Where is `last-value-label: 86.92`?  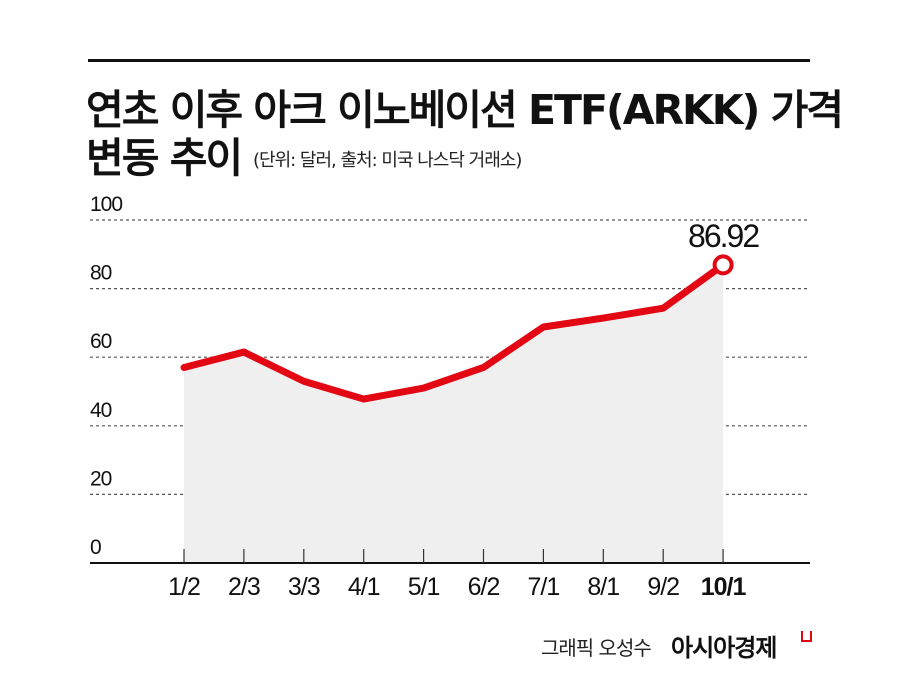 last-value-label: 86.92 is located at coordinates (723, 236).